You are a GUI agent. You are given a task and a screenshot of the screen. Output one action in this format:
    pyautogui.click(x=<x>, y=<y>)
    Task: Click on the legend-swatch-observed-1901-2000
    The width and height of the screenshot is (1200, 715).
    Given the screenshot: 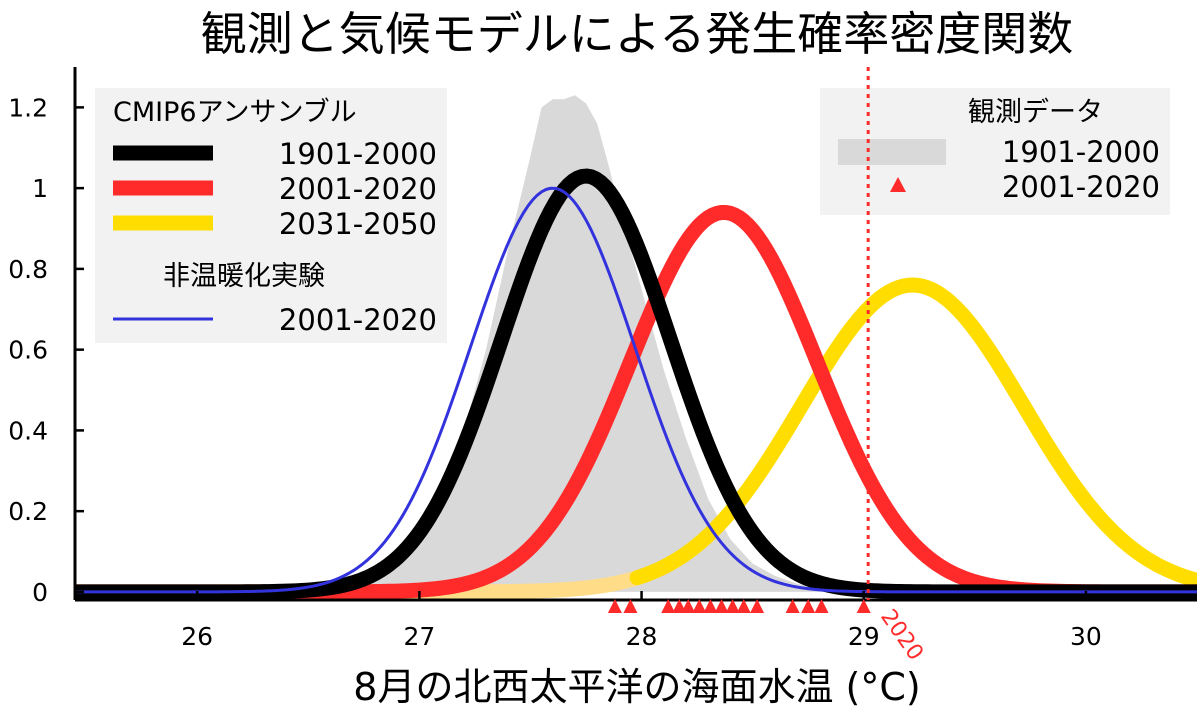 What is the action you would take?
    pyautogui.click(x=892, y=152)
    